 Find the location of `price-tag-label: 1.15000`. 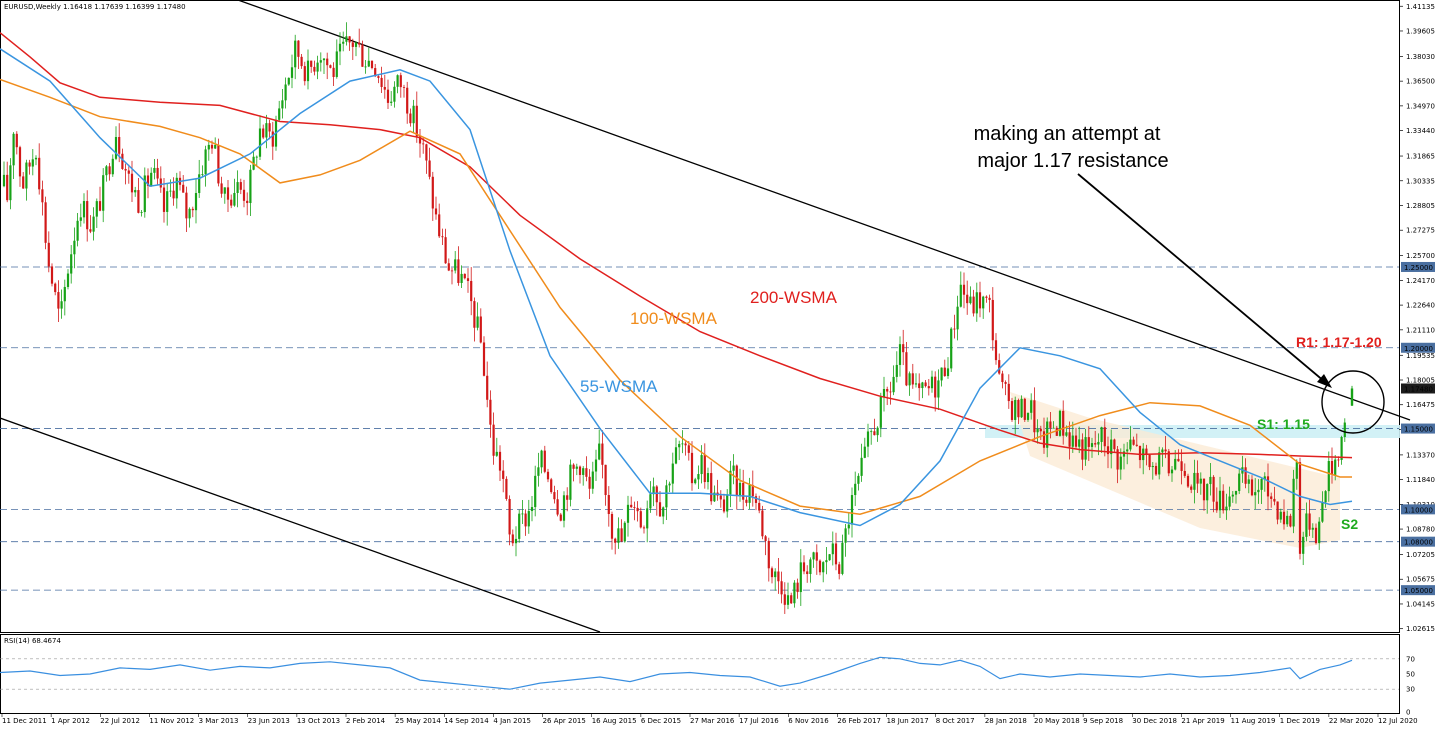

price-tag-label: 1.15000 is located at coordinates (1418, 430).